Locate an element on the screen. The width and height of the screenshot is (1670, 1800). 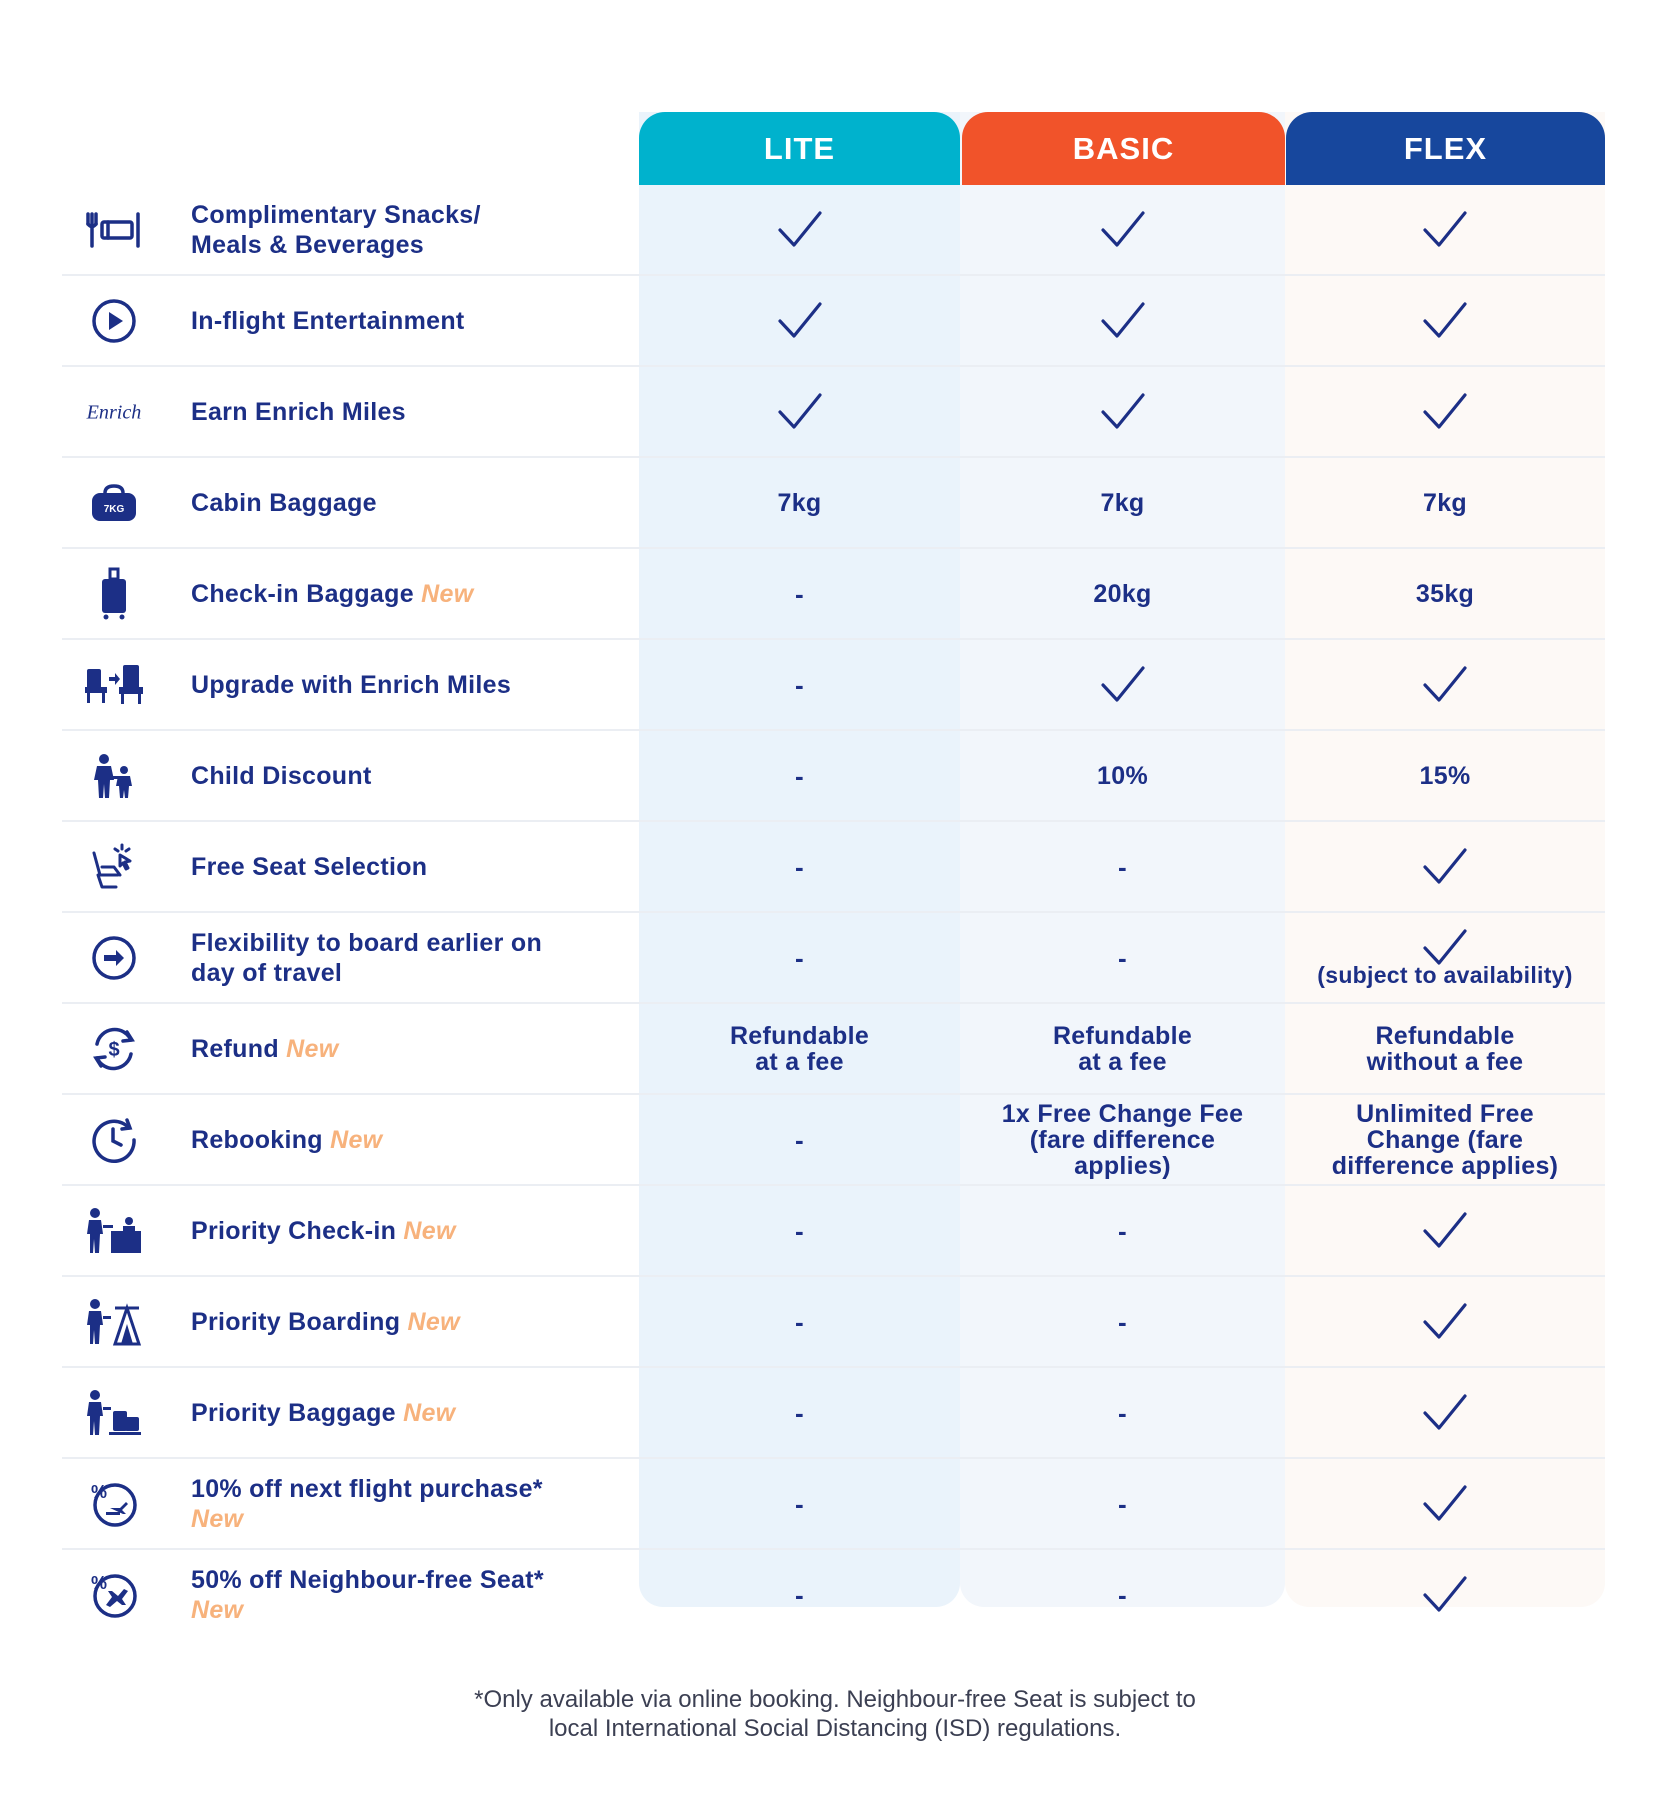
cell-text: 20kg is located at coordinates (1122, 593).